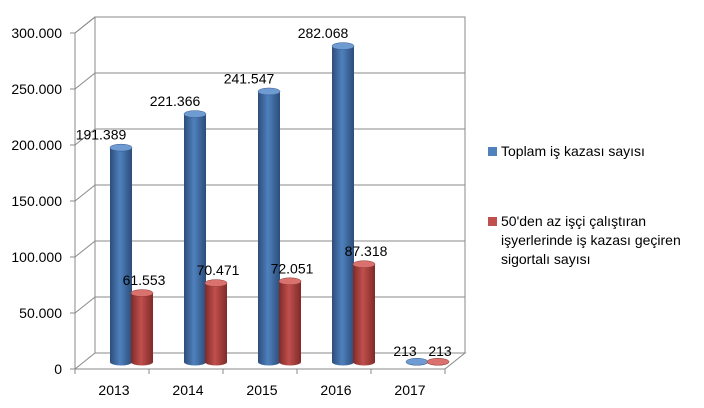 This screenshot has height=408, width=704. I want to click on bar-blue-2013, so click(121, 256).